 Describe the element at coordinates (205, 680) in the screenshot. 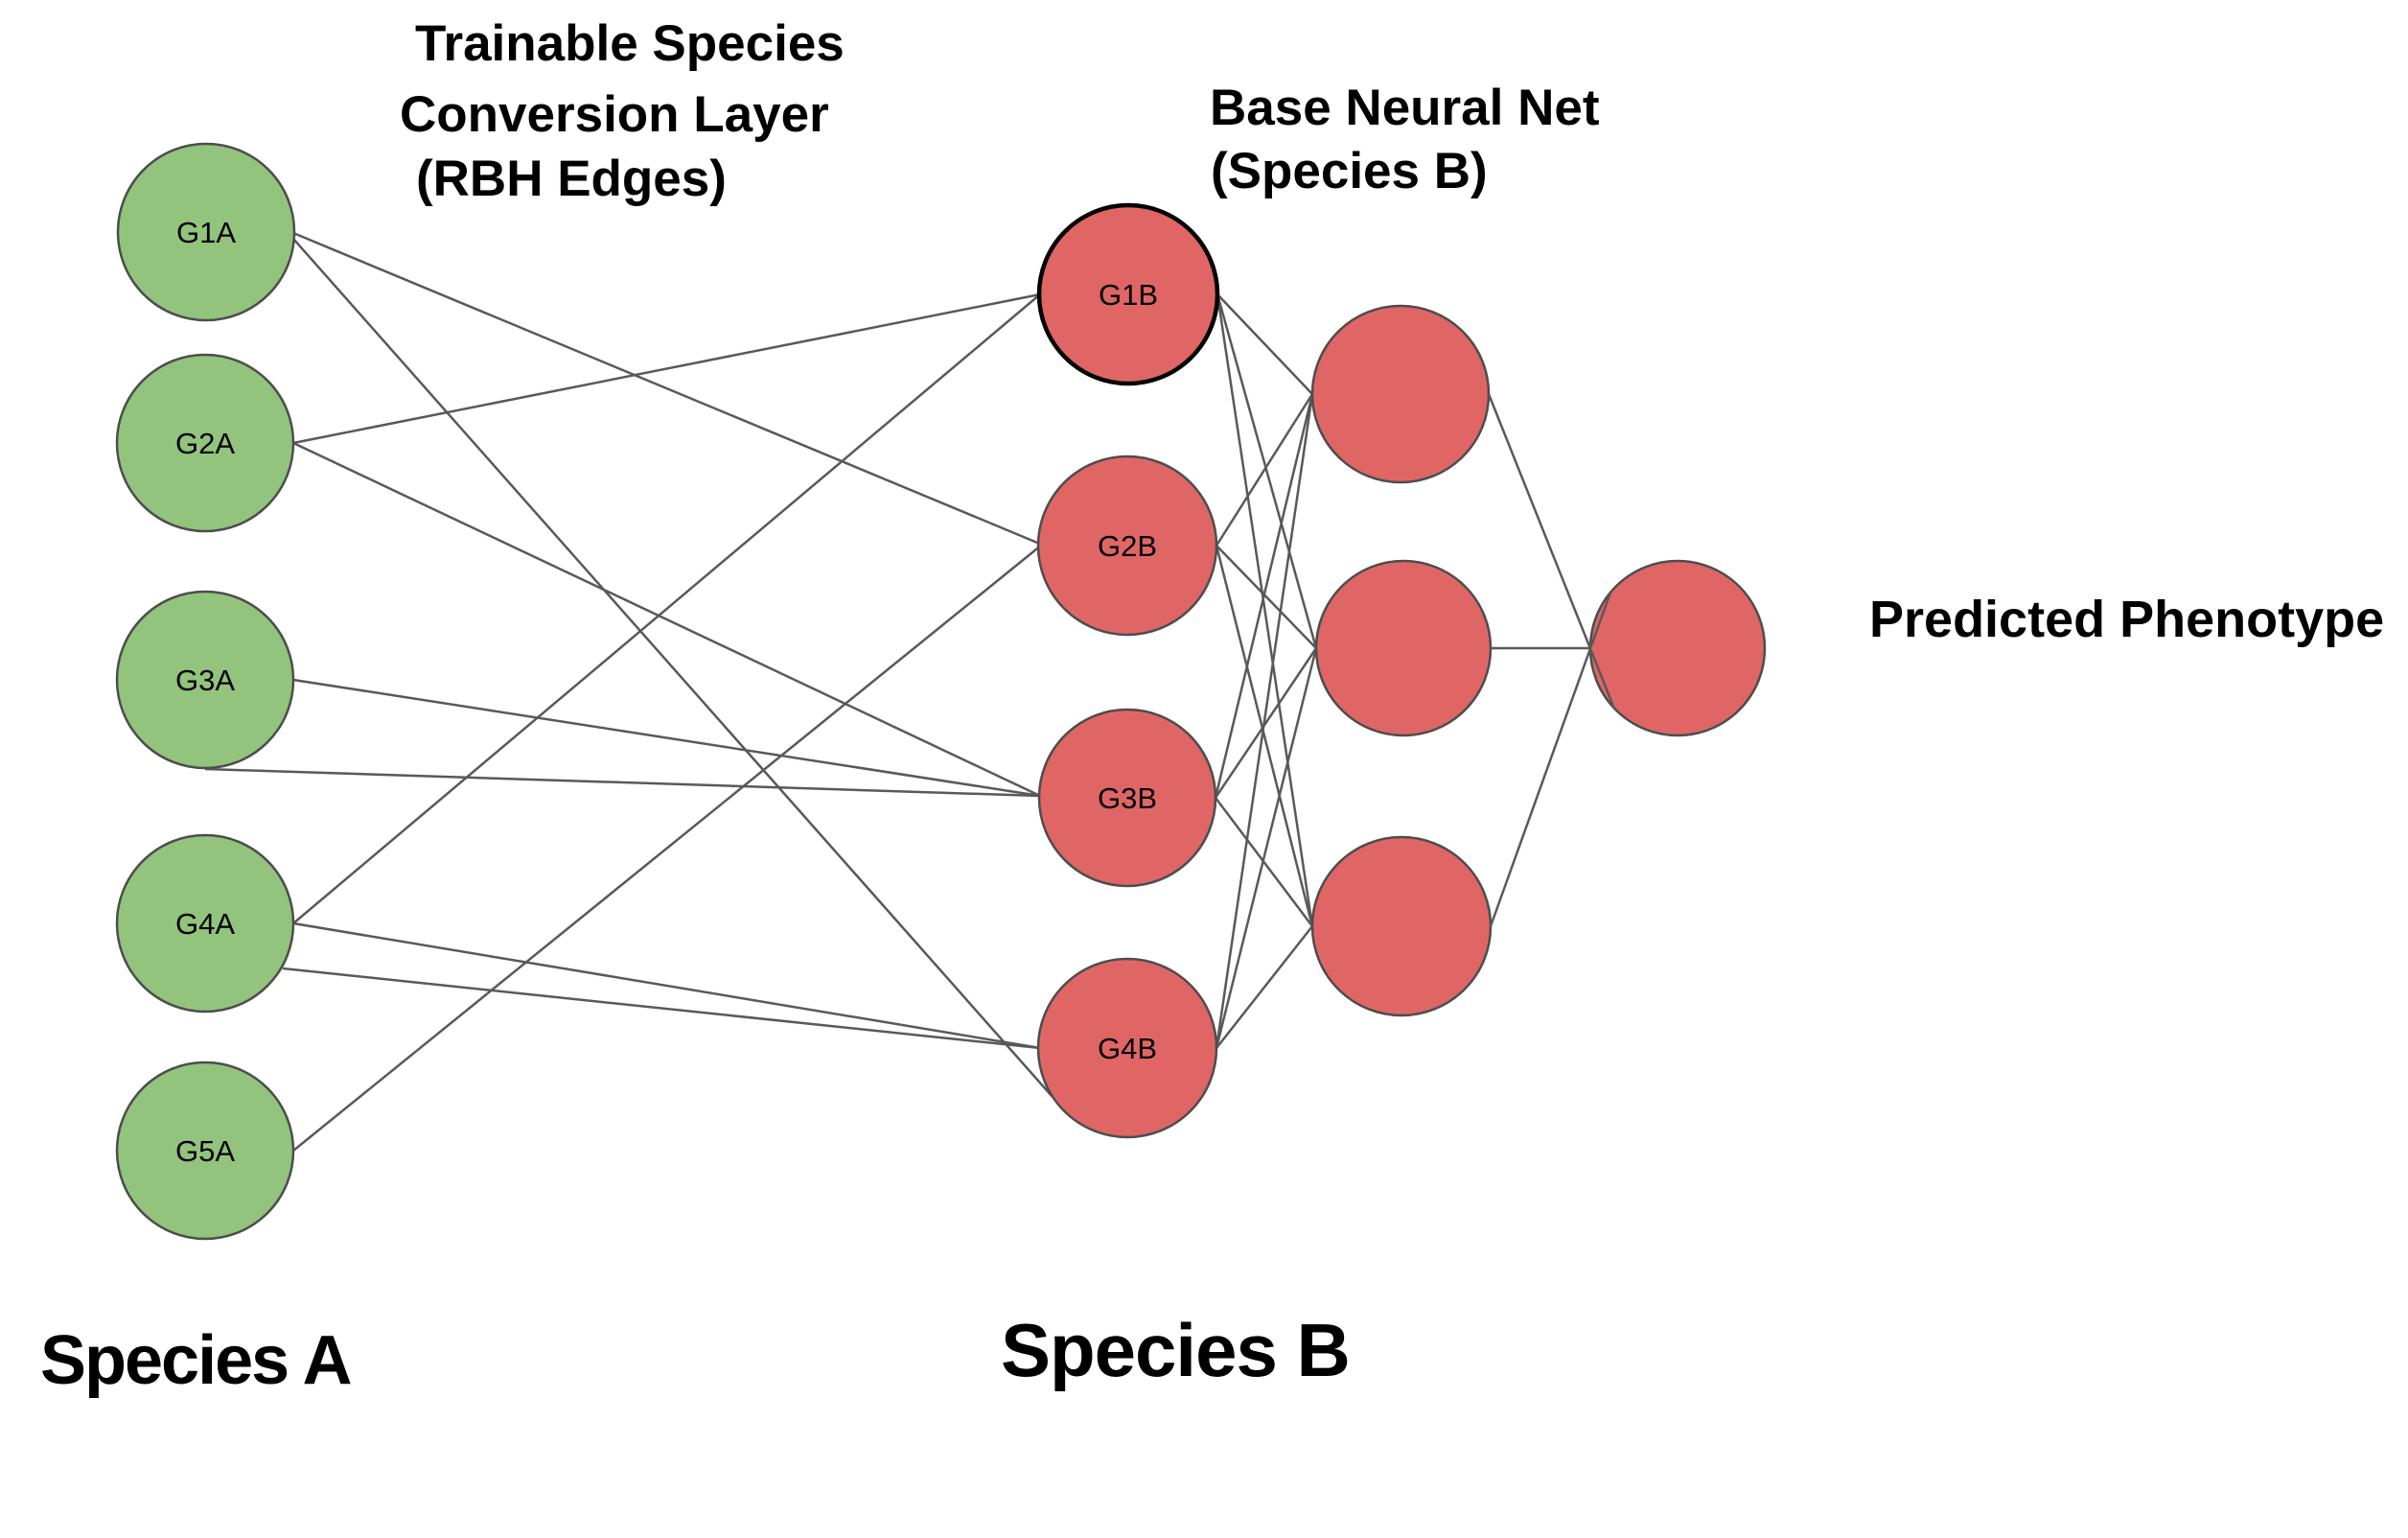

I see `svg-text: G3A` at that location.